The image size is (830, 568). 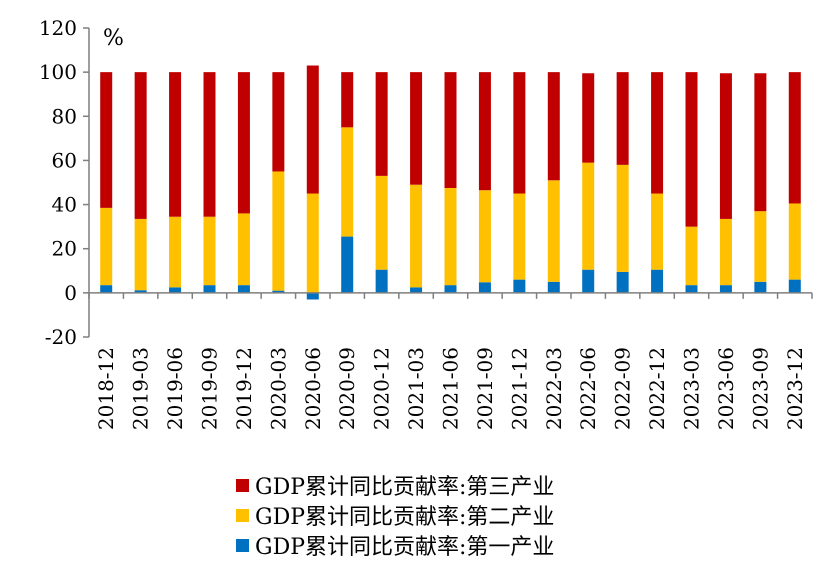 I want to click on y-unit-label: %, so click(x=113, y=38).